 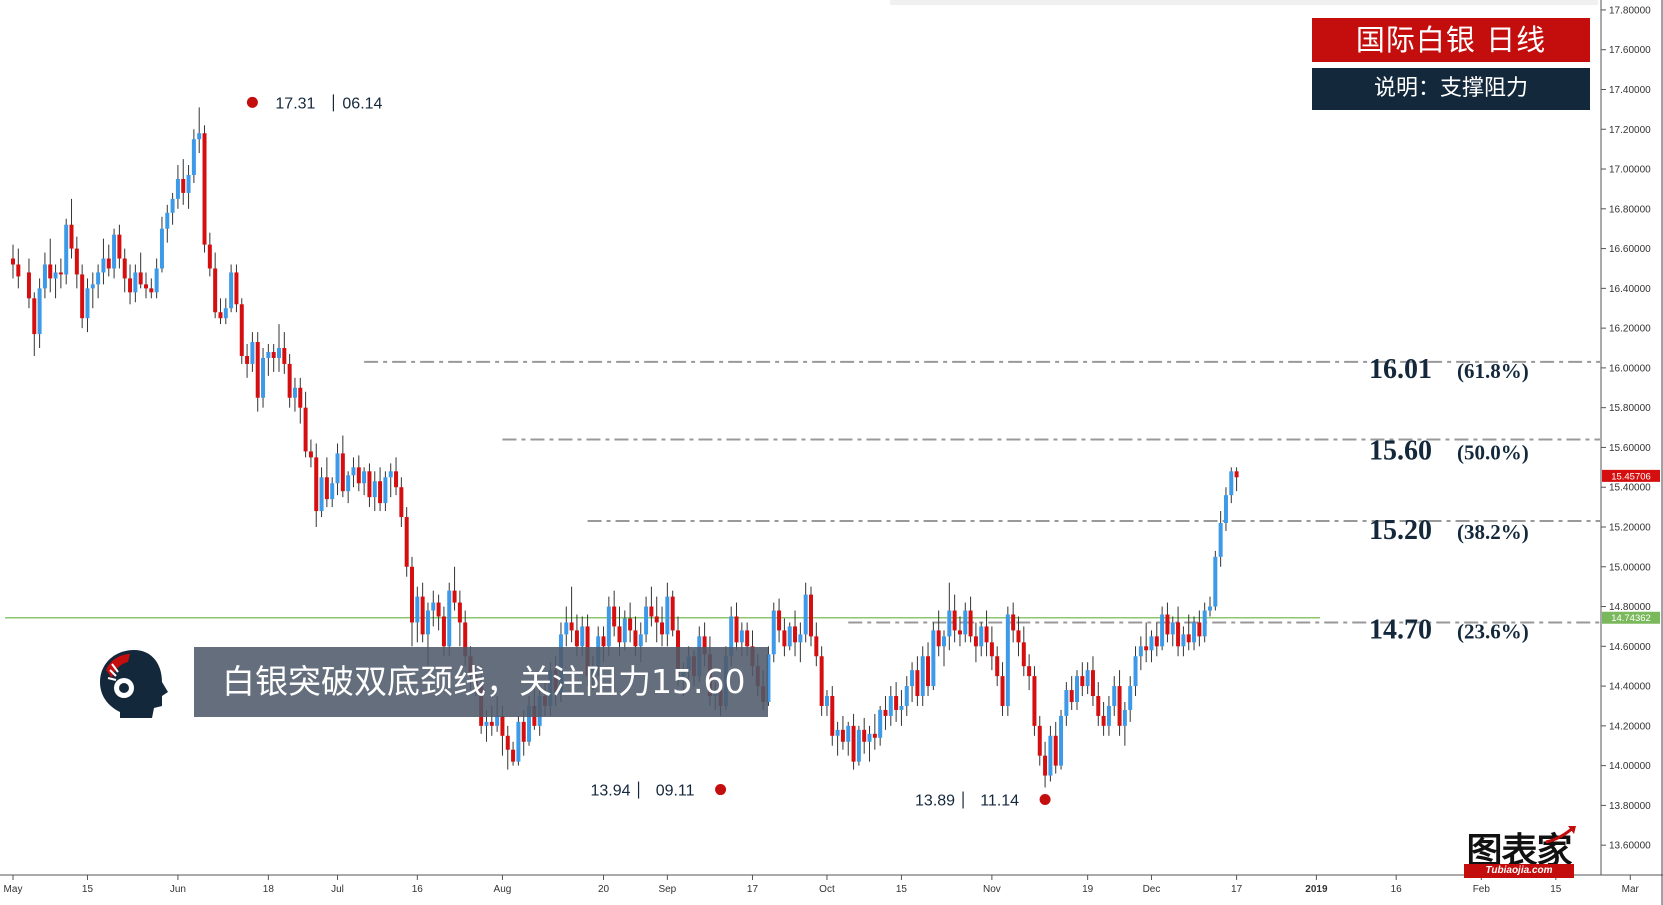 What do you see at coordinates (1400, 450) in the screenshot?
I see `fib-level-value: 15.60` at bounding box center [1400, 450].